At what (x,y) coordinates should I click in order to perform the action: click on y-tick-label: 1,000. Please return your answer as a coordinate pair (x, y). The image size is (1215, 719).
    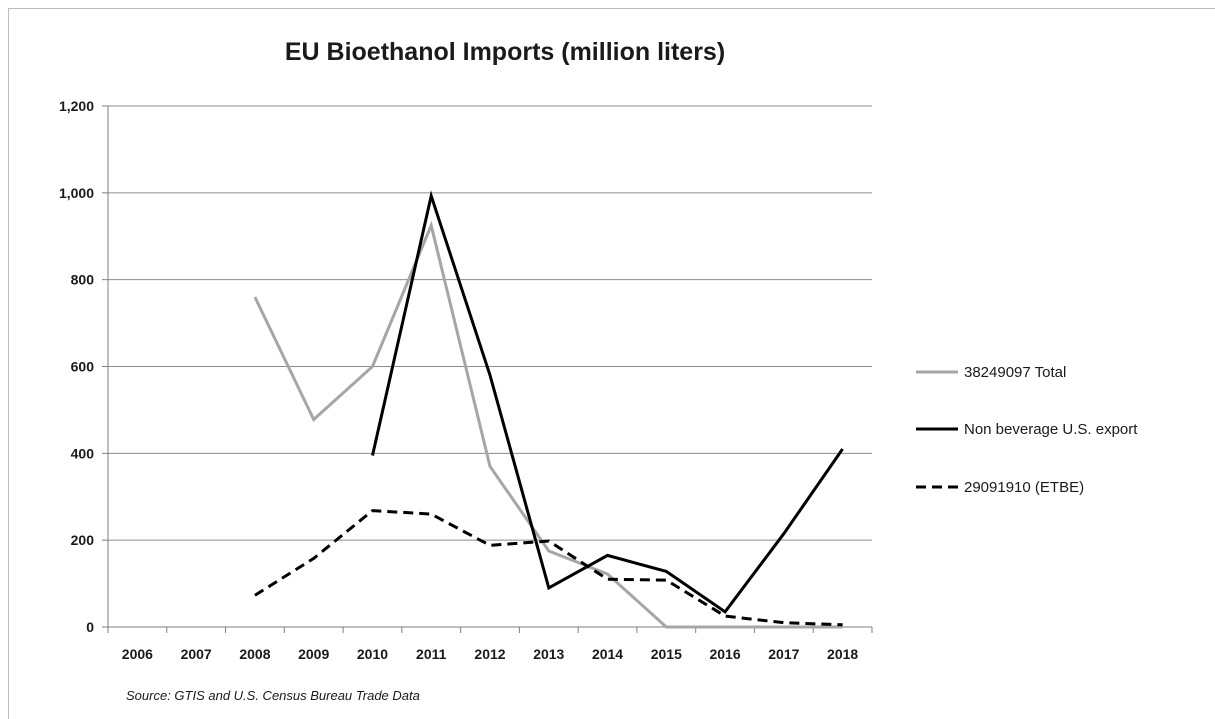
    Looking at the image, I should click on (76, 193).